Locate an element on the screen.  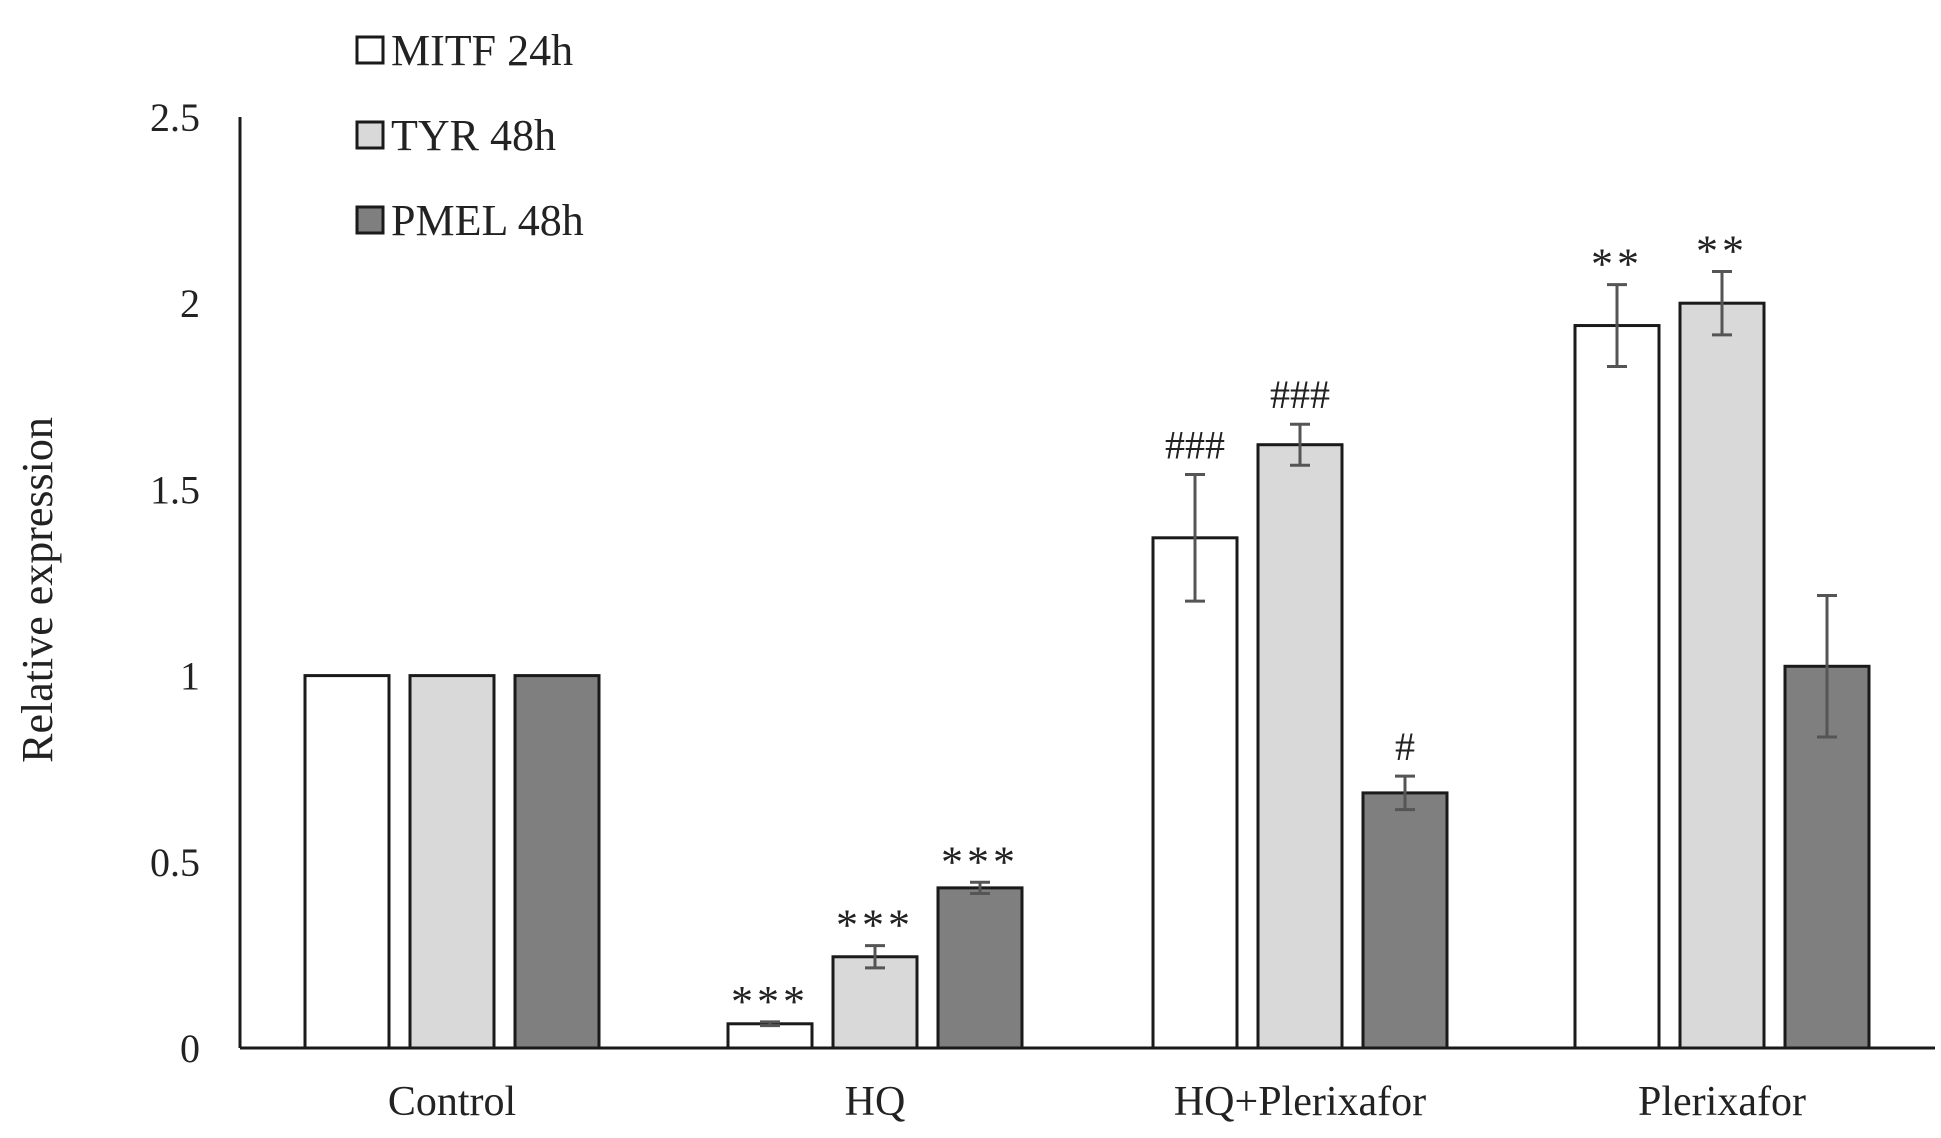
bar-pmel-48h-control is located at coordinates (557, 862).